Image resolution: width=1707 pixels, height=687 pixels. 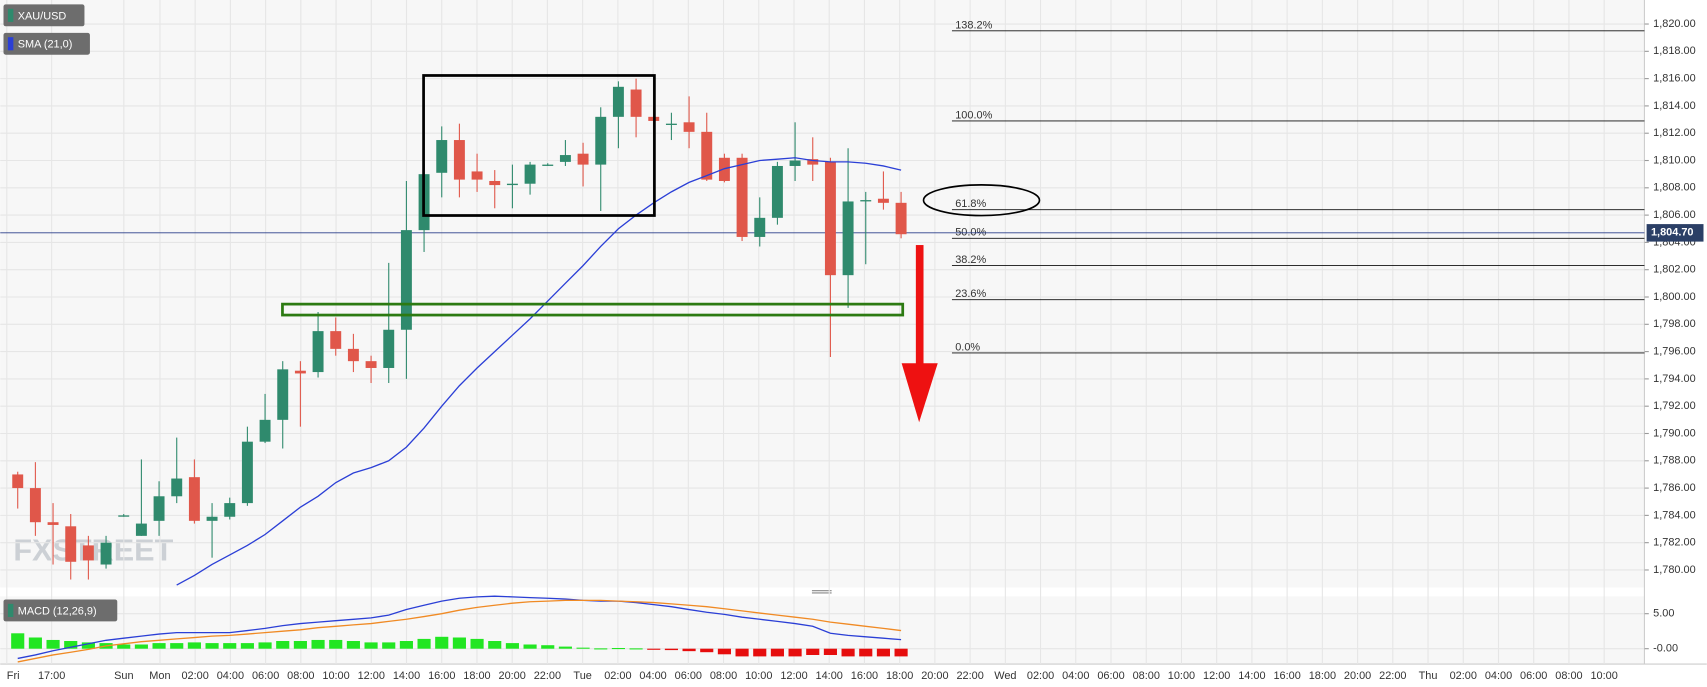 I want to click on arrow-head, so click(x=919, y=393).